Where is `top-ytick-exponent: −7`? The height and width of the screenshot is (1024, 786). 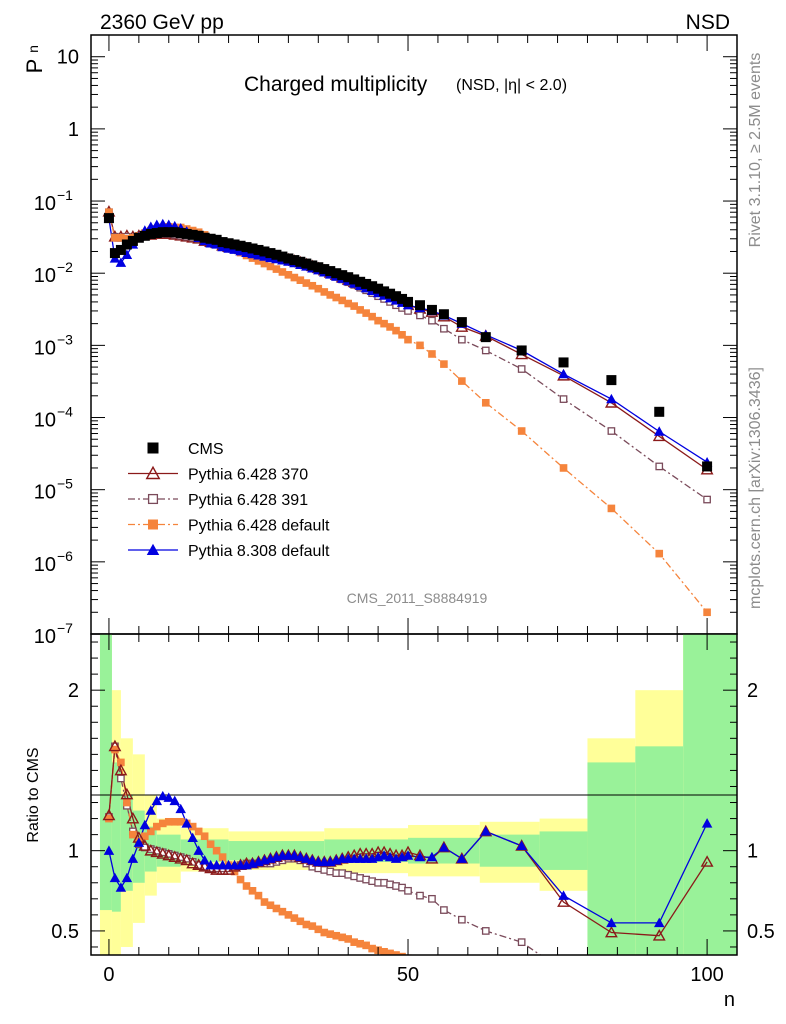
top-ytick-exponent: −7 is located at coordinates (65, 628).